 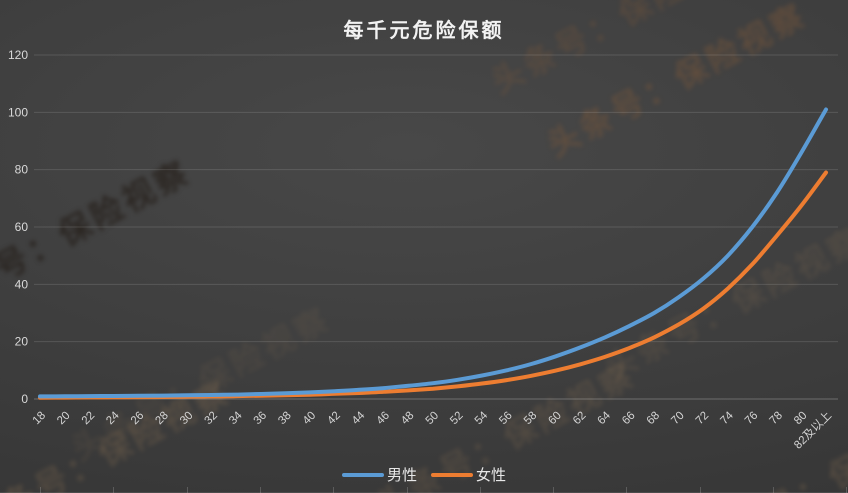 What do you see at coordinates (424, 474) in the screenshot?
I see `chart-legend: 男性 女性` at bounding box center [424, 474].